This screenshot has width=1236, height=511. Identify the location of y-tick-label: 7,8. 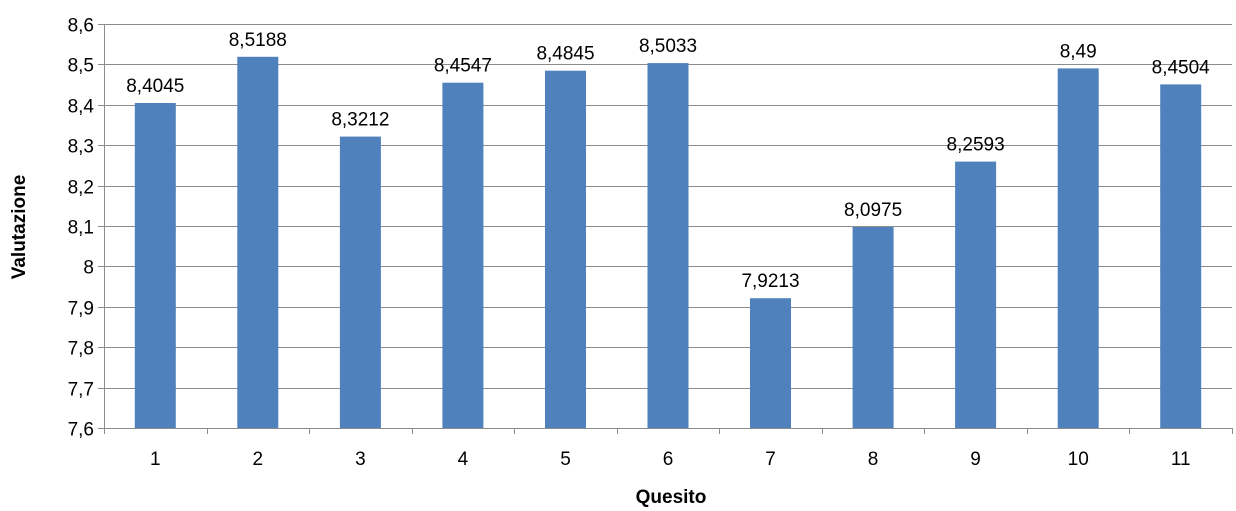
(81, 349).